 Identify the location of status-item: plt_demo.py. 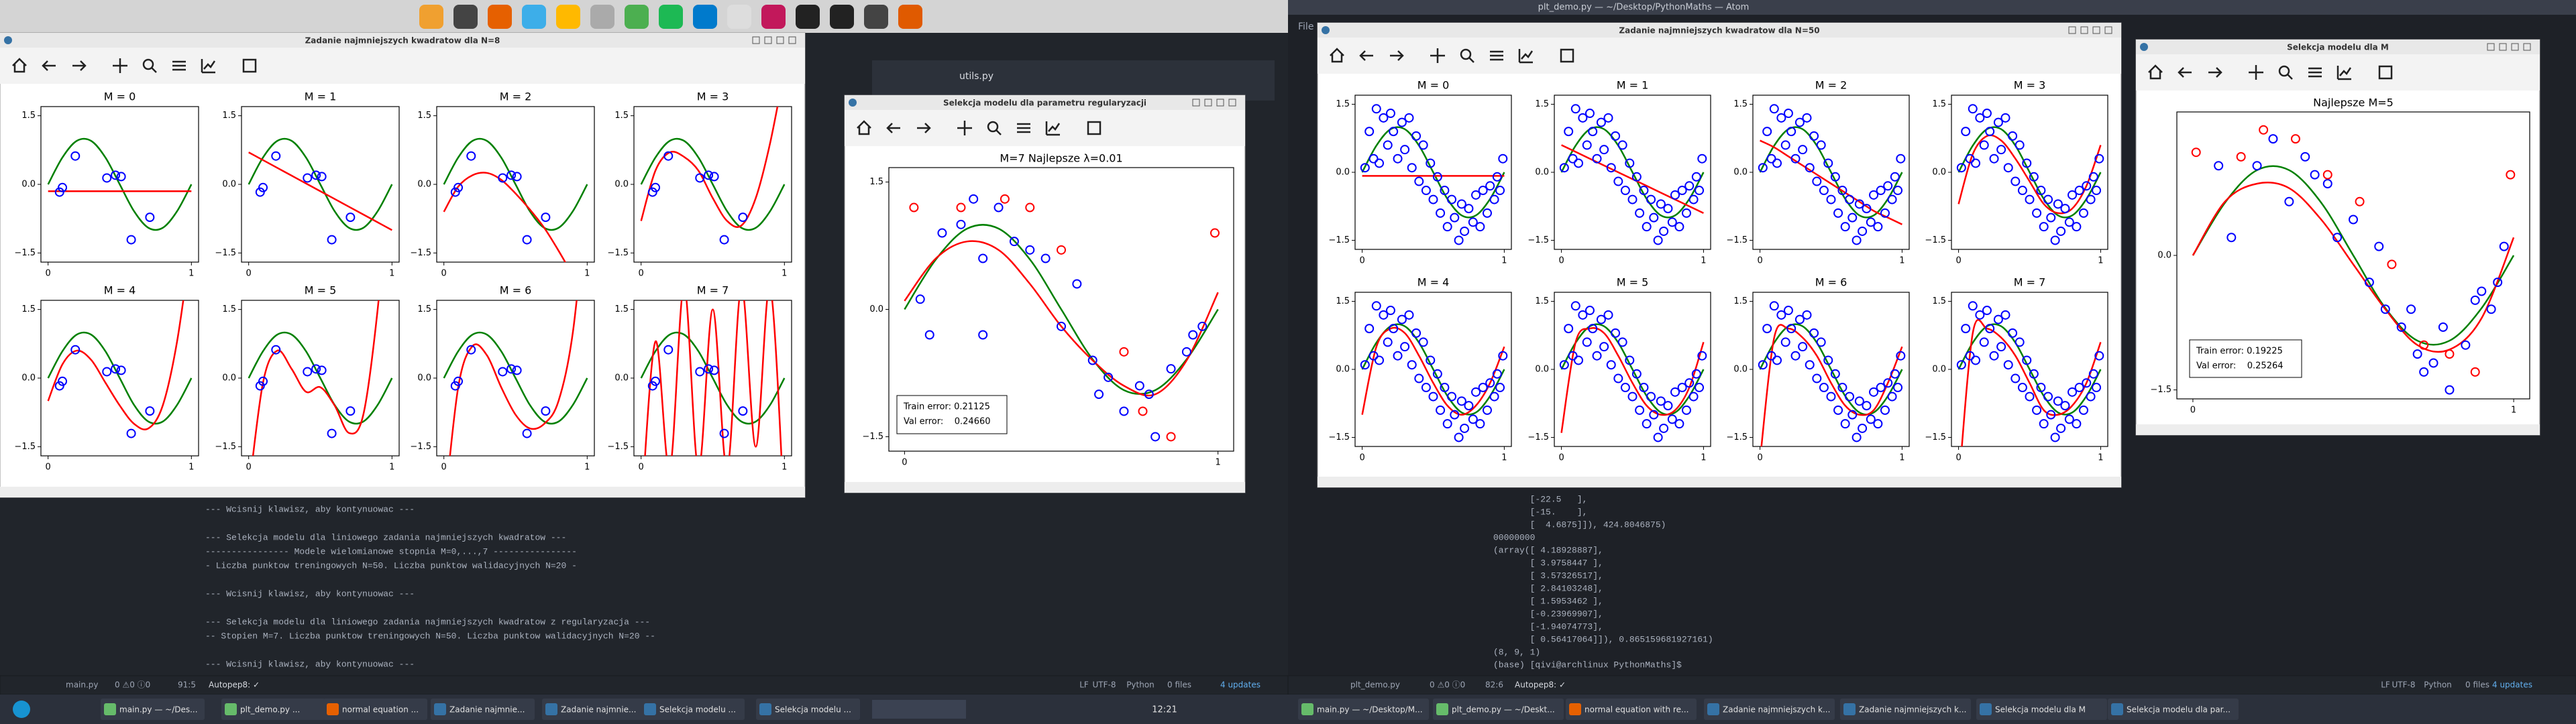
(1375, 685).